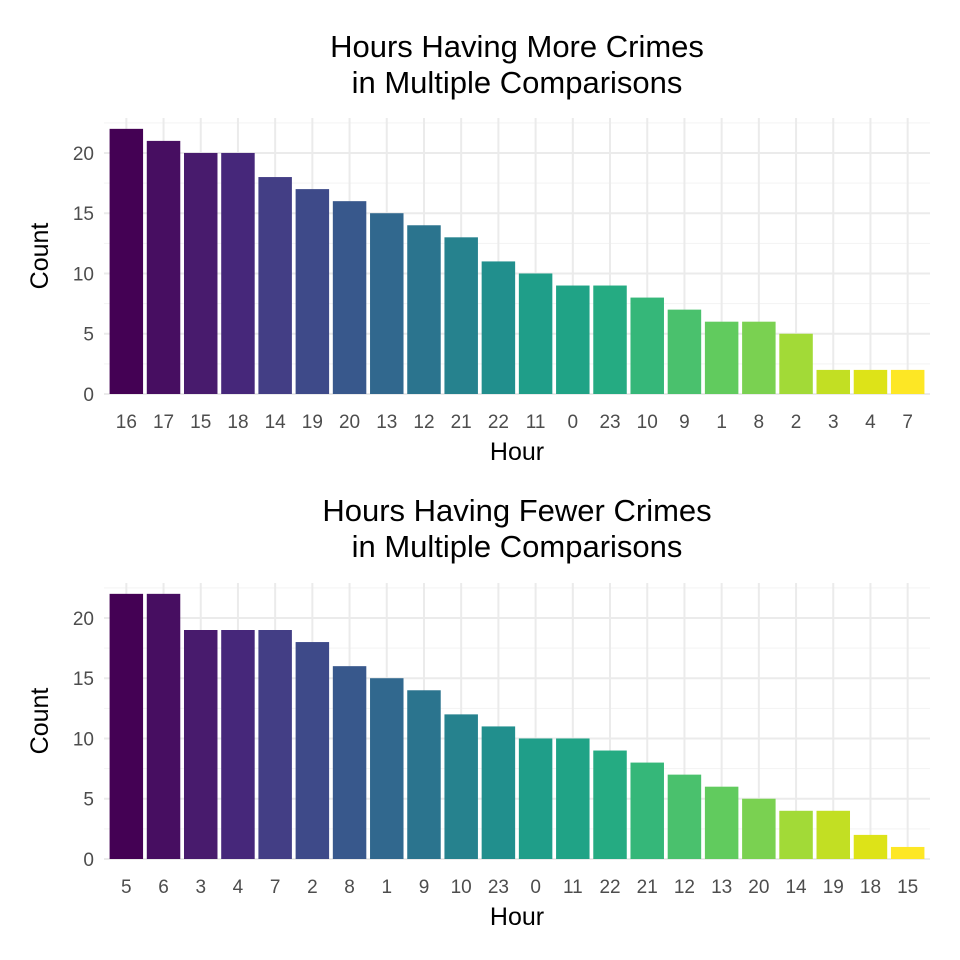 The image size is (960, 960). Describe the element at coordinates (126, 422) in the screenshot. I see `x-tick-label: 16` at that location.